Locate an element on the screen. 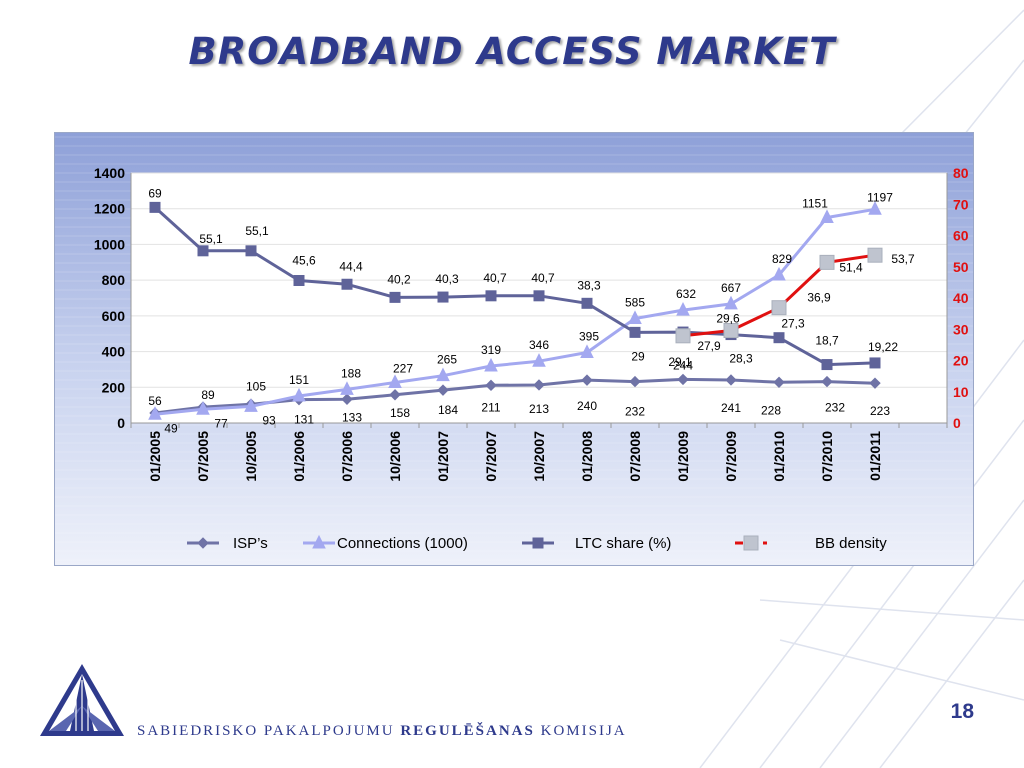 Image resolution: width=1024 pixels, height=768 pixels. data-label: 829 is located at coordinates (782, 259).